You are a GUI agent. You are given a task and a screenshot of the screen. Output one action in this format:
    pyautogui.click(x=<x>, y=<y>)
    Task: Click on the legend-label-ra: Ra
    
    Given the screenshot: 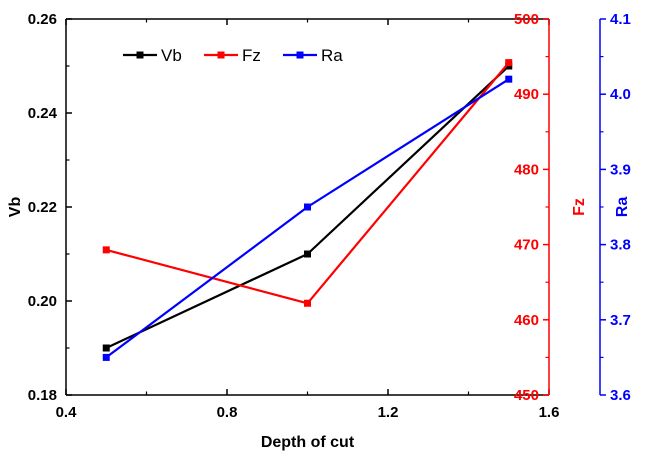 What is the action you would take?
    pyautogui.click(x=332, y=55)
    